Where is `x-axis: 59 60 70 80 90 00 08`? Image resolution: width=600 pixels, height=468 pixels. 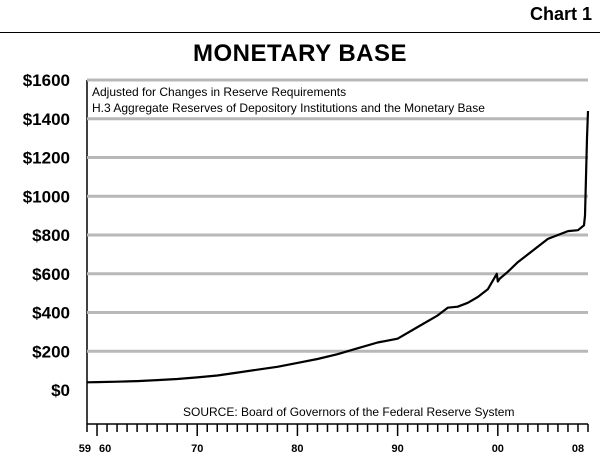
x-axis: 59 60 70 80 90 00 08 is located at coordinates (334, 439).